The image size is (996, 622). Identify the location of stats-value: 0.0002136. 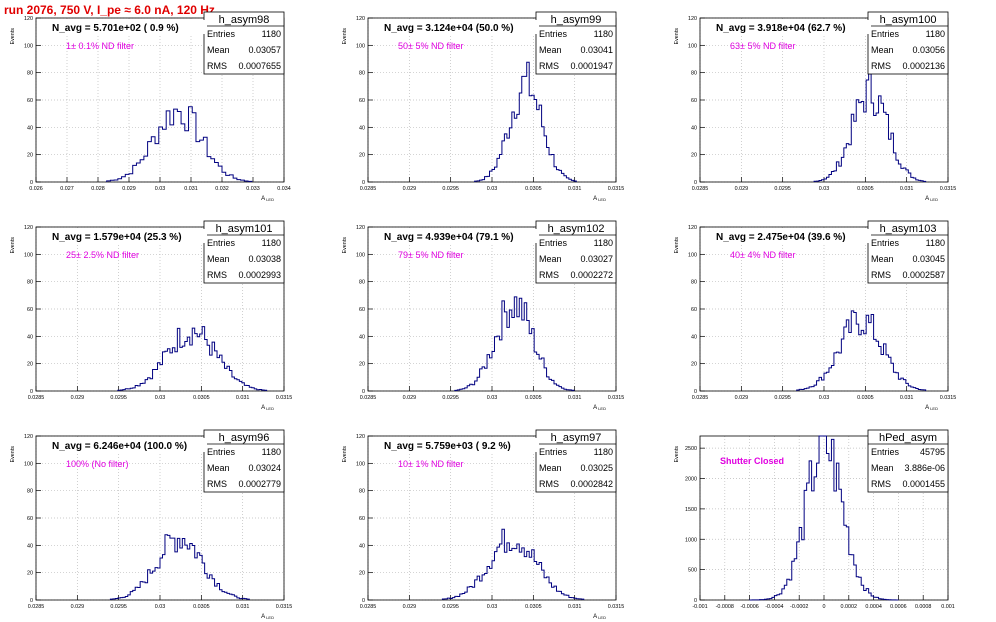
(923, 66).